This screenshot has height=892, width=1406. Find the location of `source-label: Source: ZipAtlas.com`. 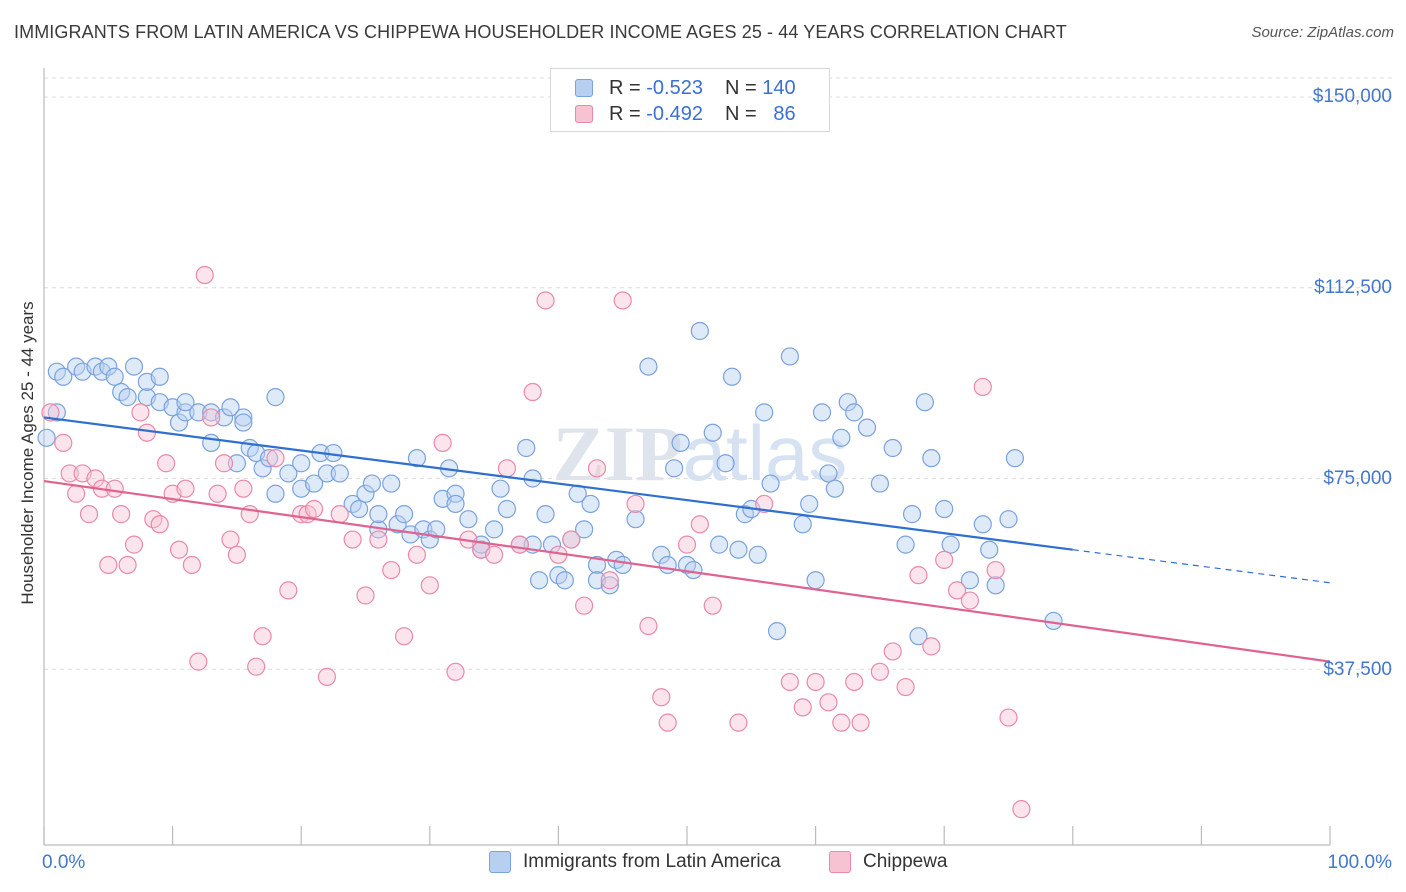

source-label: Source: ZipAtlas.com is located at coordinates (1322, 32).